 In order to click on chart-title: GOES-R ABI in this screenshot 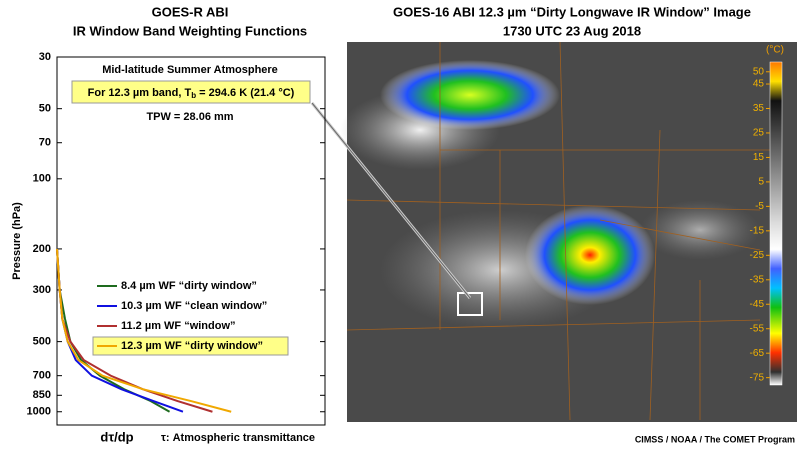, I will do `click(190, 11)`.